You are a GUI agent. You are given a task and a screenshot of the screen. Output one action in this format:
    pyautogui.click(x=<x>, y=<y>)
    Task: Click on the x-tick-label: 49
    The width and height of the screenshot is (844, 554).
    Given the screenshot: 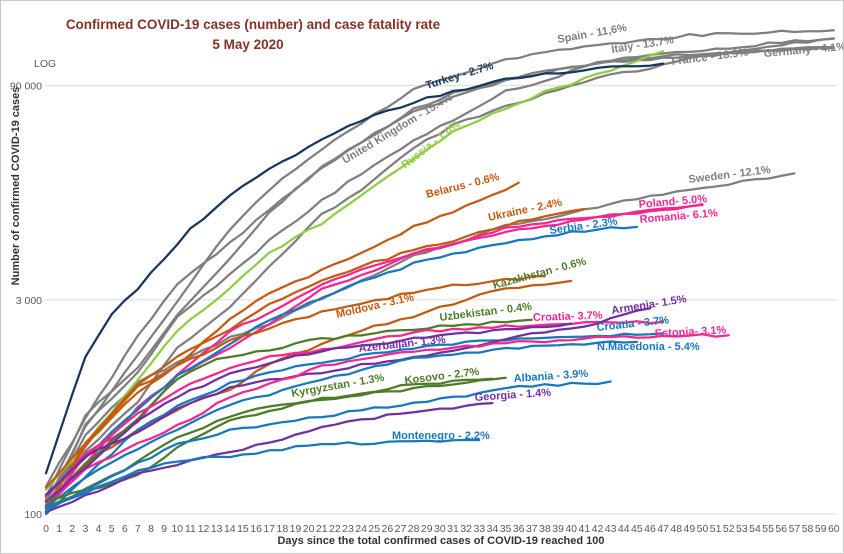 What is the action you would take?
    pyautogui.click(x=690, y=529)
    